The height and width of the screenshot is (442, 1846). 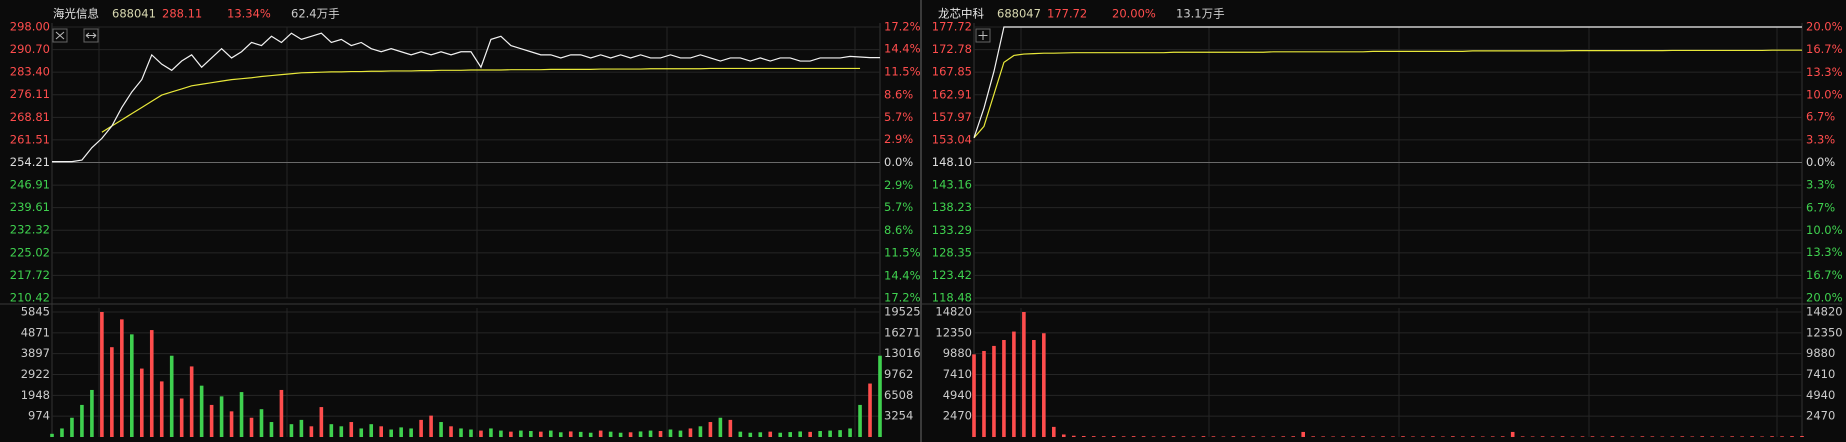 I want to click on expand-button, so click(x=91, y=35).